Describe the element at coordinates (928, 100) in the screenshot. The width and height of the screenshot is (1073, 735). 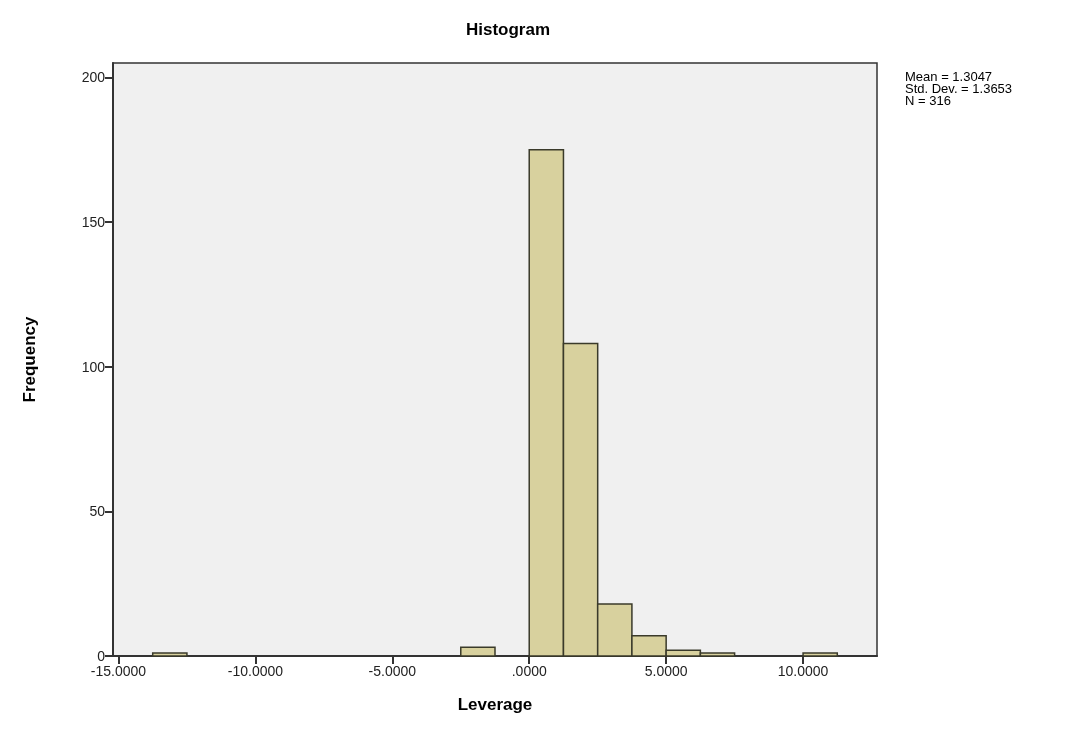
I see `text: N = 316` at that location.